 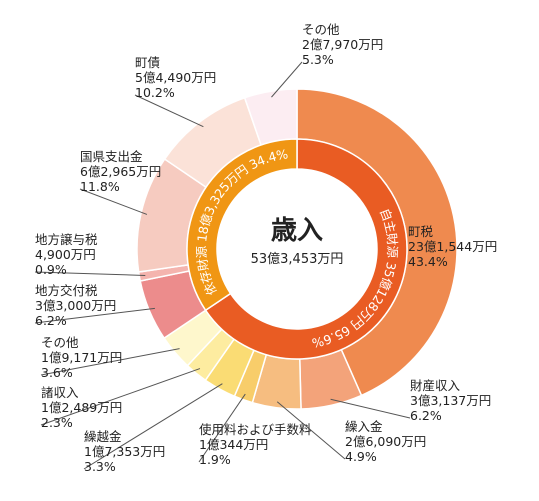 What do you see at coordinates (120, 171) in the screenshot?
I see `outer-slice-label-9: 国県支出金 6億2,965万円 11.8%` at bounding box center [120, 171].